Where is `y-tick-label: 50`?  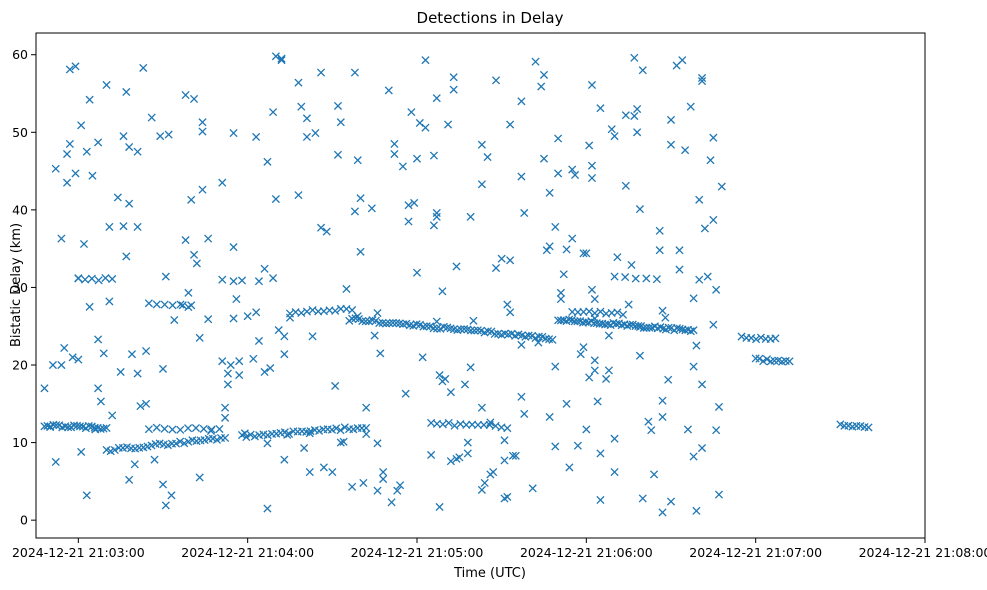 y-tick-label: 50 is located at coordinates (20, 132).